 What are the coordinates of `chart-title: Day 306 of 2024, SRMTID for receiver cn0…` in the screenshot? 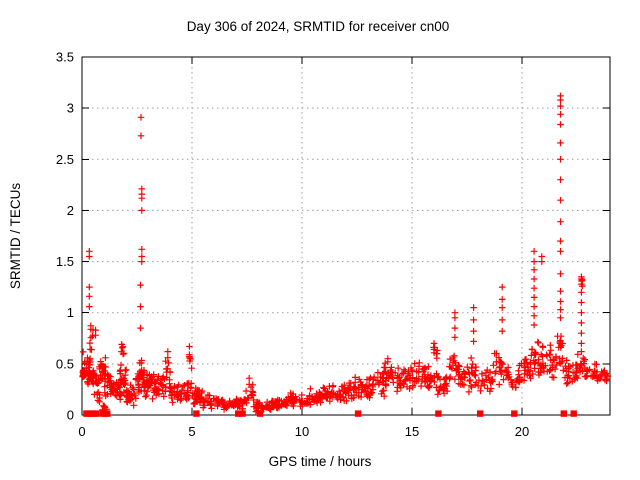 It's located at (318, 26).